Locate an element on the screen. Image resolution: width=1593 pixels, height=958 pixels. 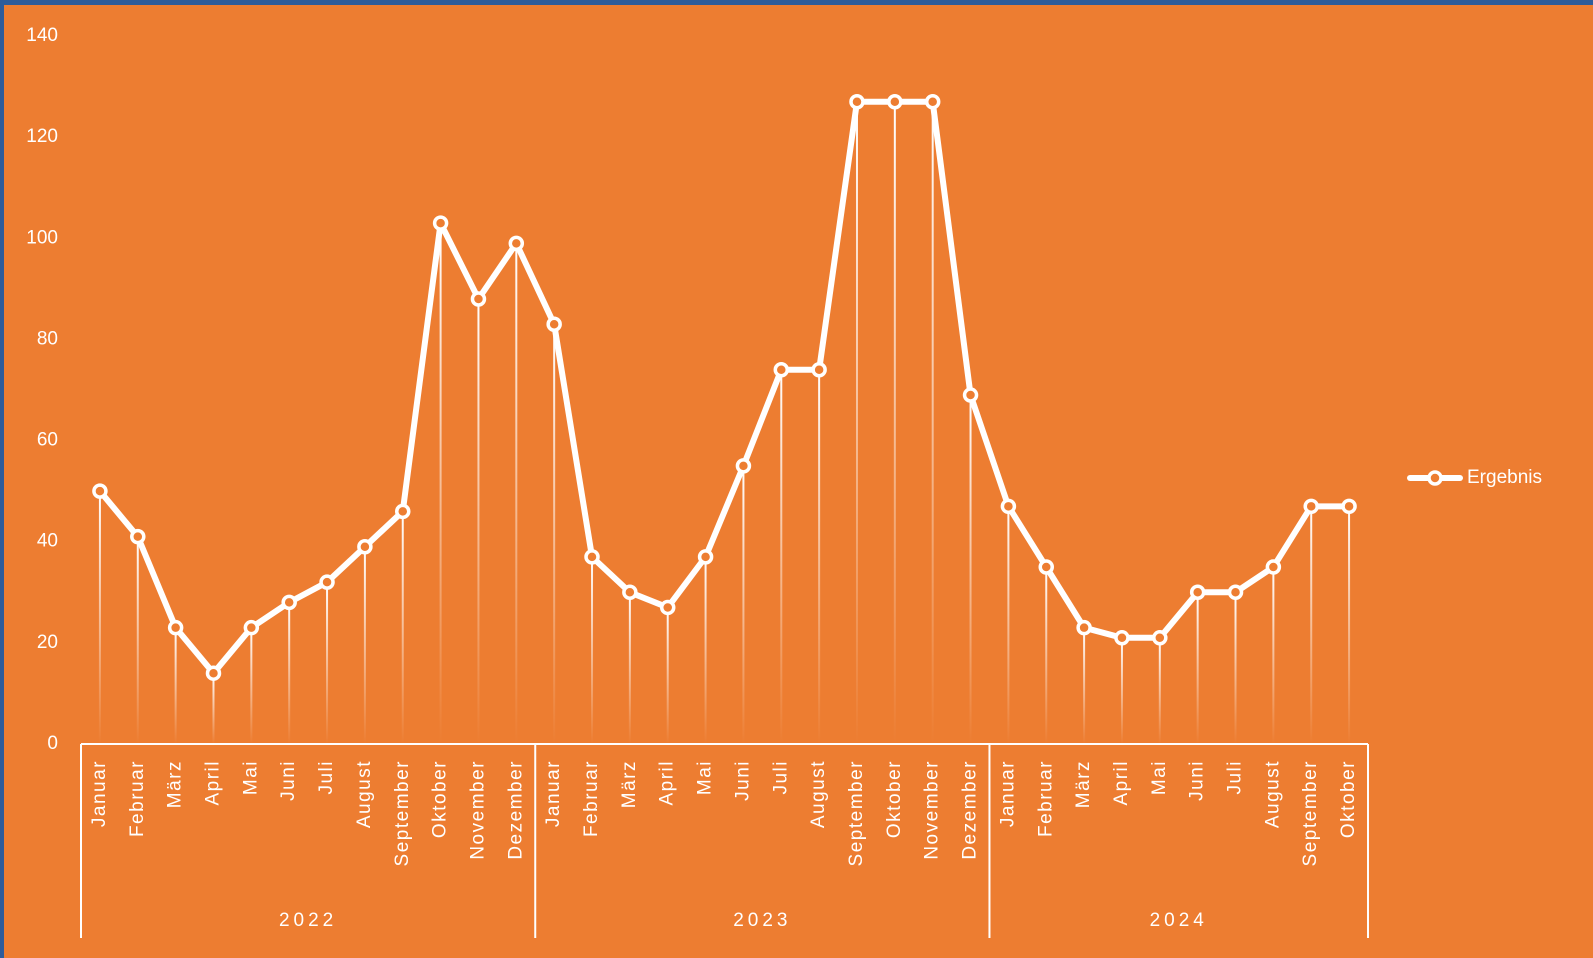
legend-label: Ergebnis is located at coordinates (1504, 477).